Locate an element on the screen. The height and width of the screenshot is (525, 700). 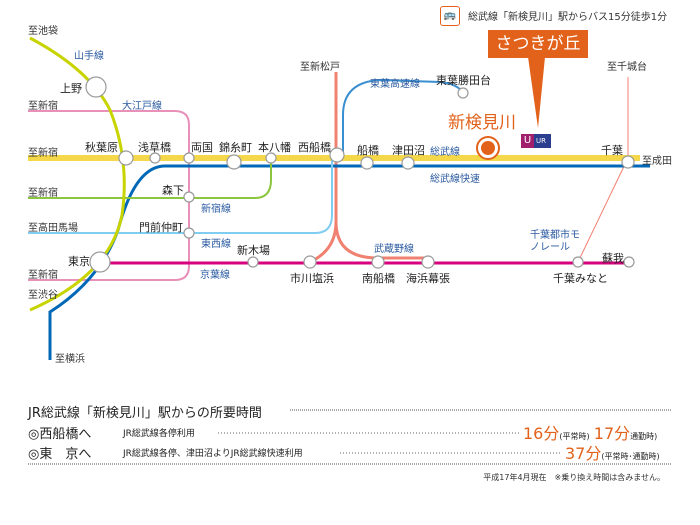
ur-logo: U UR is located at coordinates (536, 141).